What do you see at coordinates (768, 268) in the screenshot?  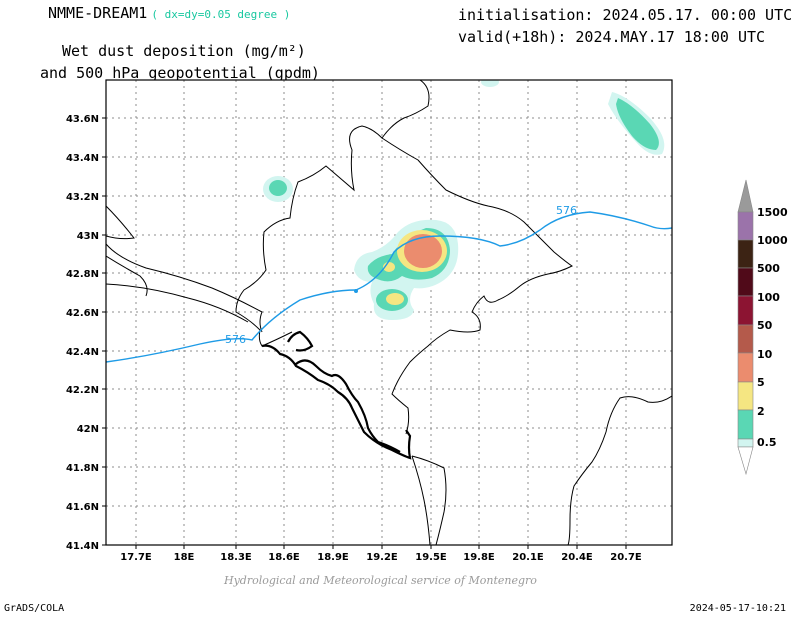 I see `legend-label: 500` at bounding box center [768, 268].